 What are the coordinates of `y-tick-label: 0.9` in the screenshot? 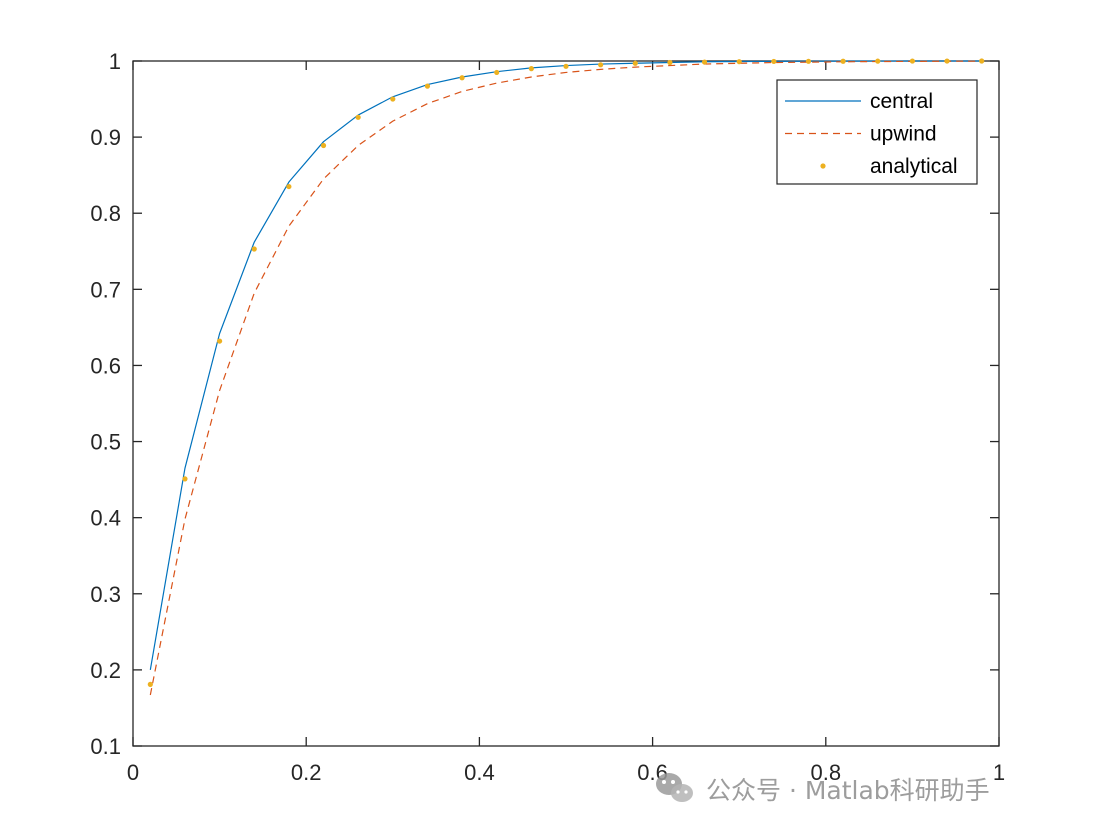 It's located at (105, 137).